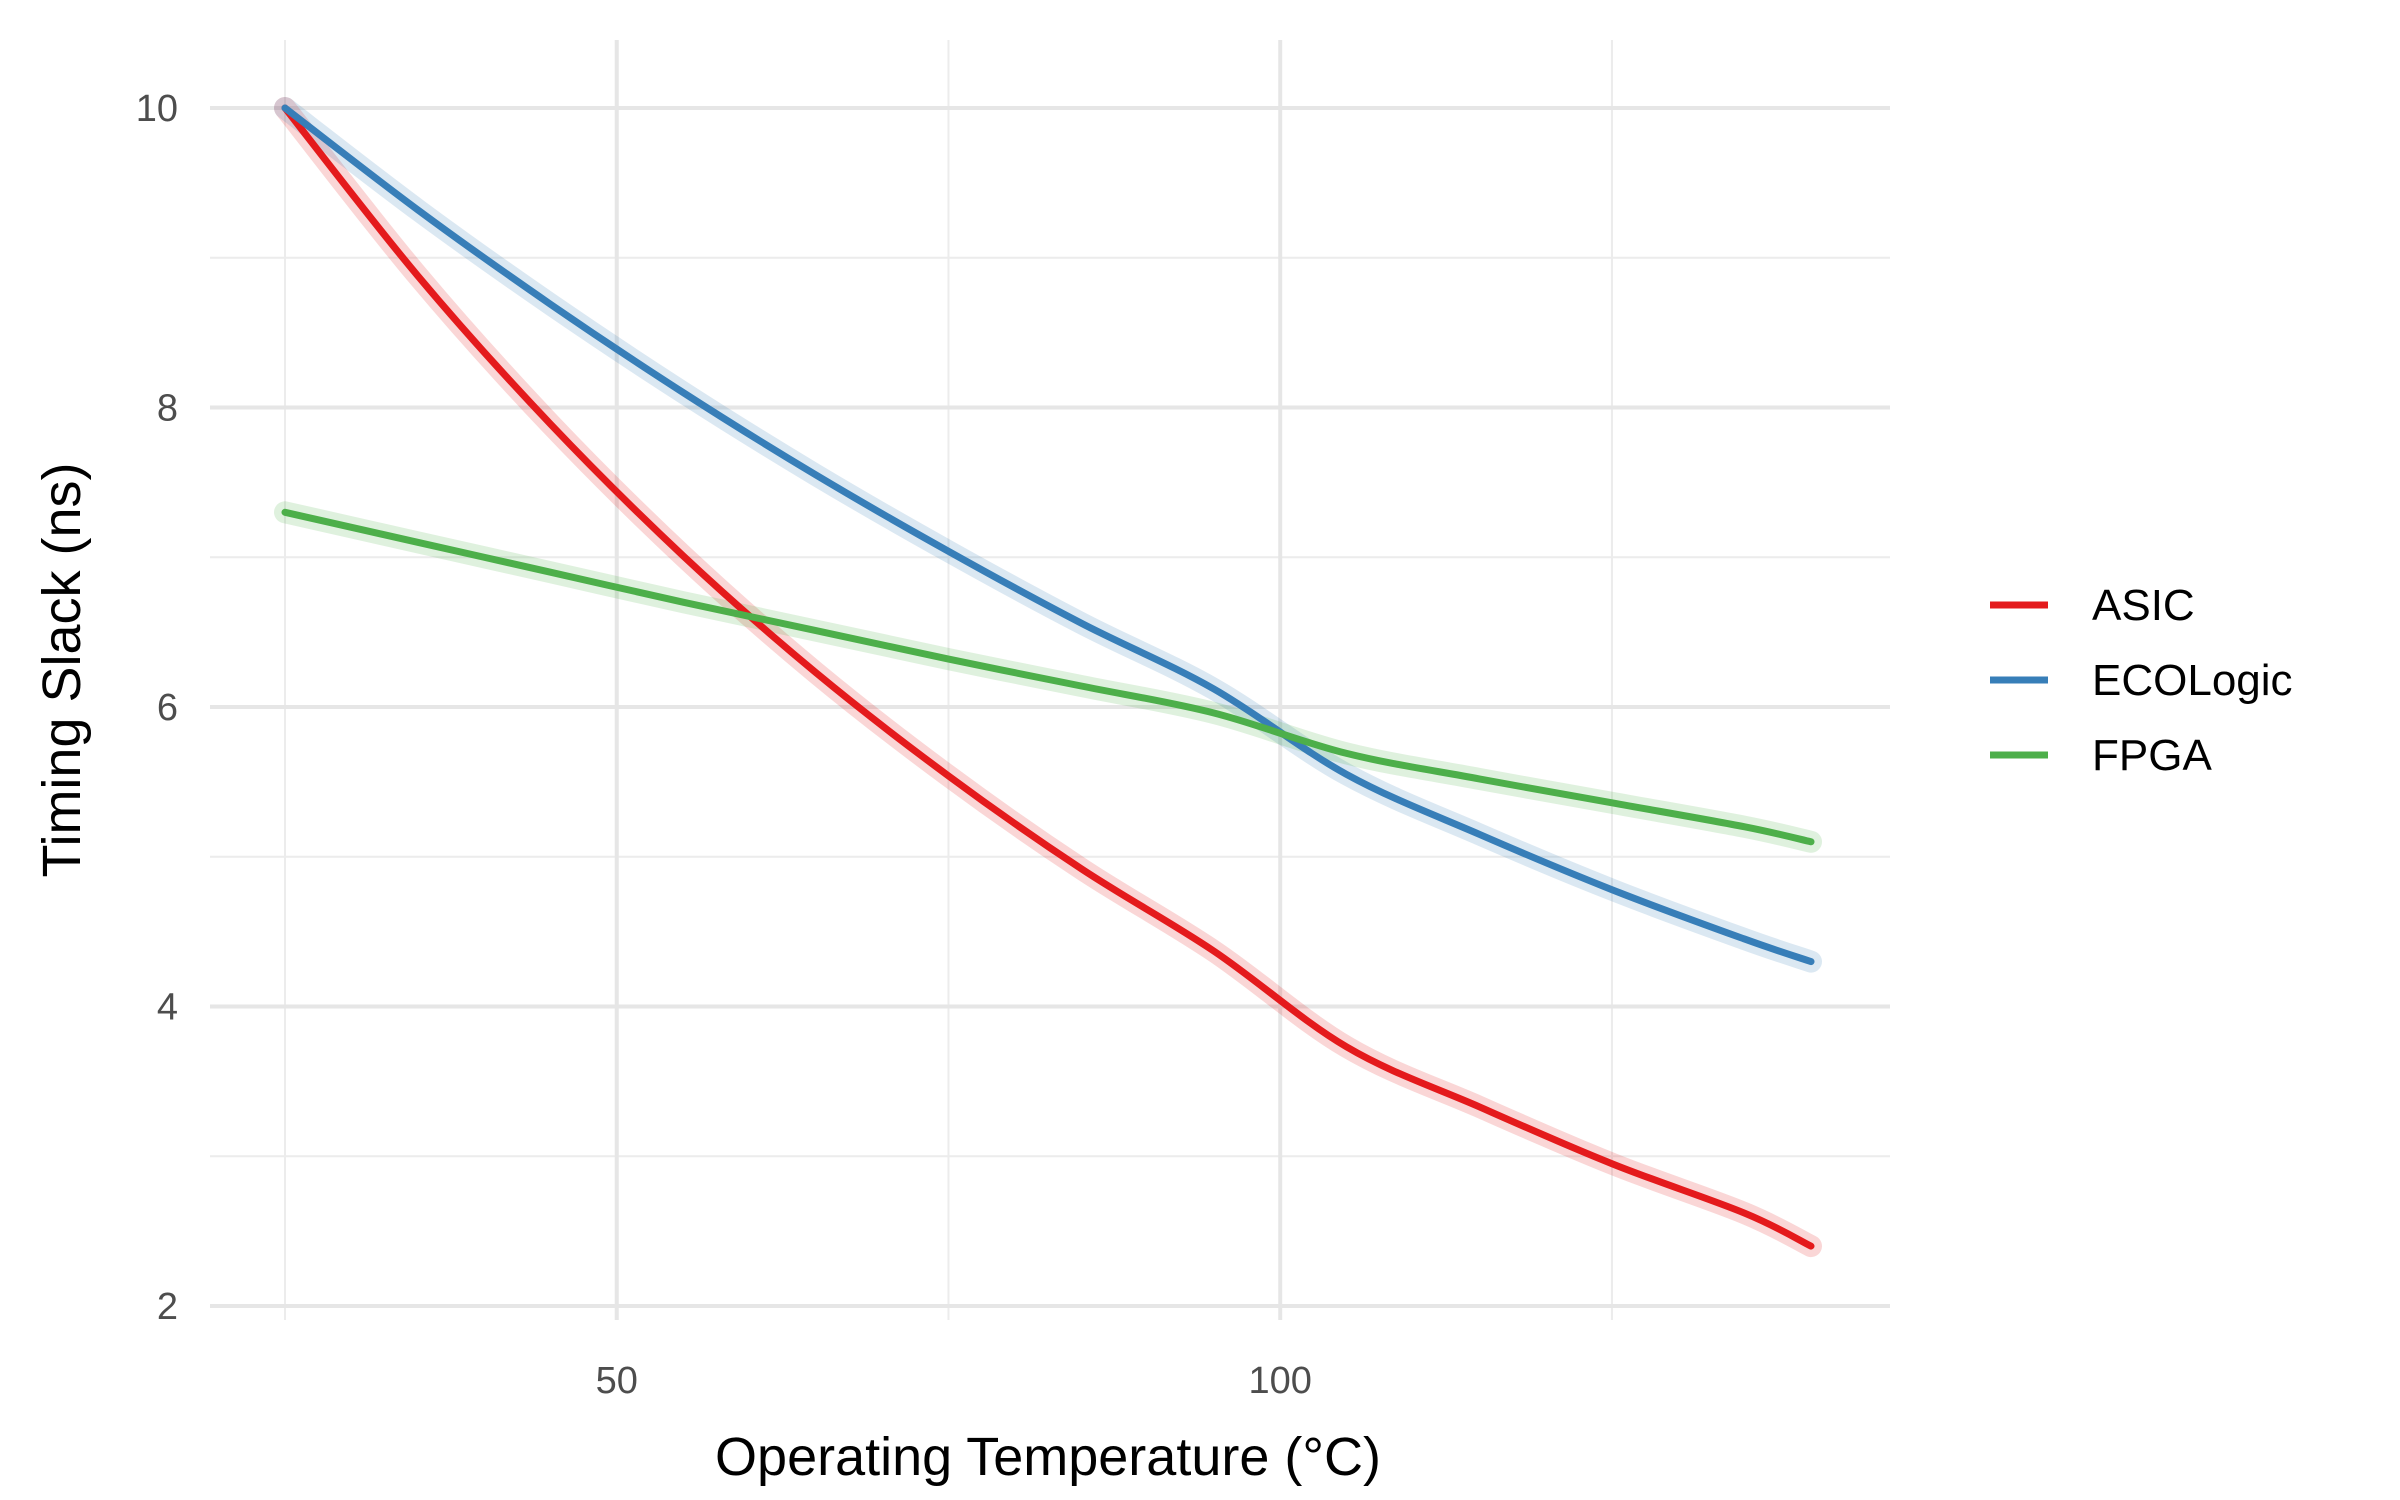 The width and height of the screenshot is (2400, 1500). I want to click on legend: ASIC ECOLogic FPGA, so click(2141, 680).